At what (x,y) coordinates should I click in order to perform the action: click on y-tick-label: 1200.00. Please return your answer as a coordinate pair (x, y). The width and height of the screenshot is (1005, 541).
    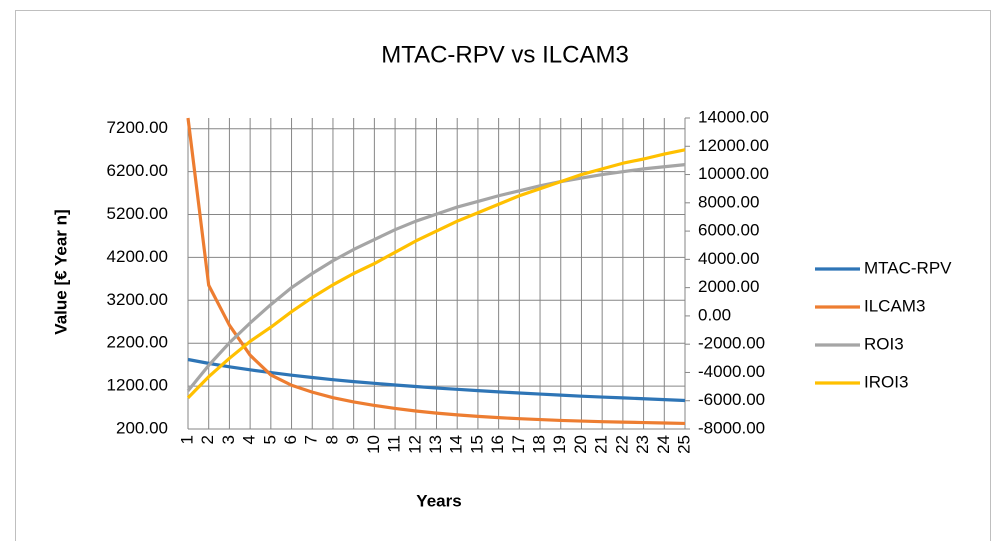
    Looking at the image, I should click on (137, 385).